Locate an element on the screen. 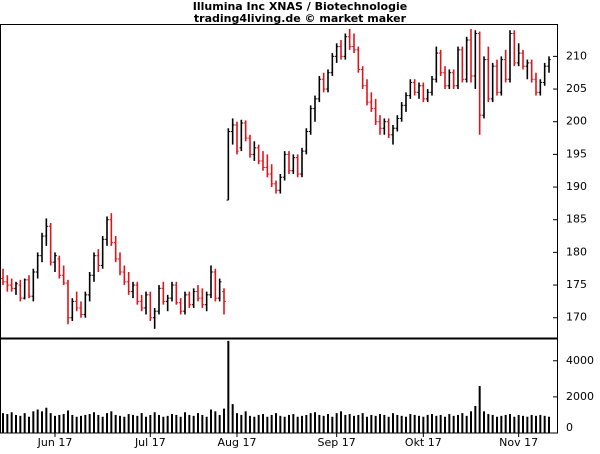  y-tick-label: 175 is located at coordinates (576, 284).